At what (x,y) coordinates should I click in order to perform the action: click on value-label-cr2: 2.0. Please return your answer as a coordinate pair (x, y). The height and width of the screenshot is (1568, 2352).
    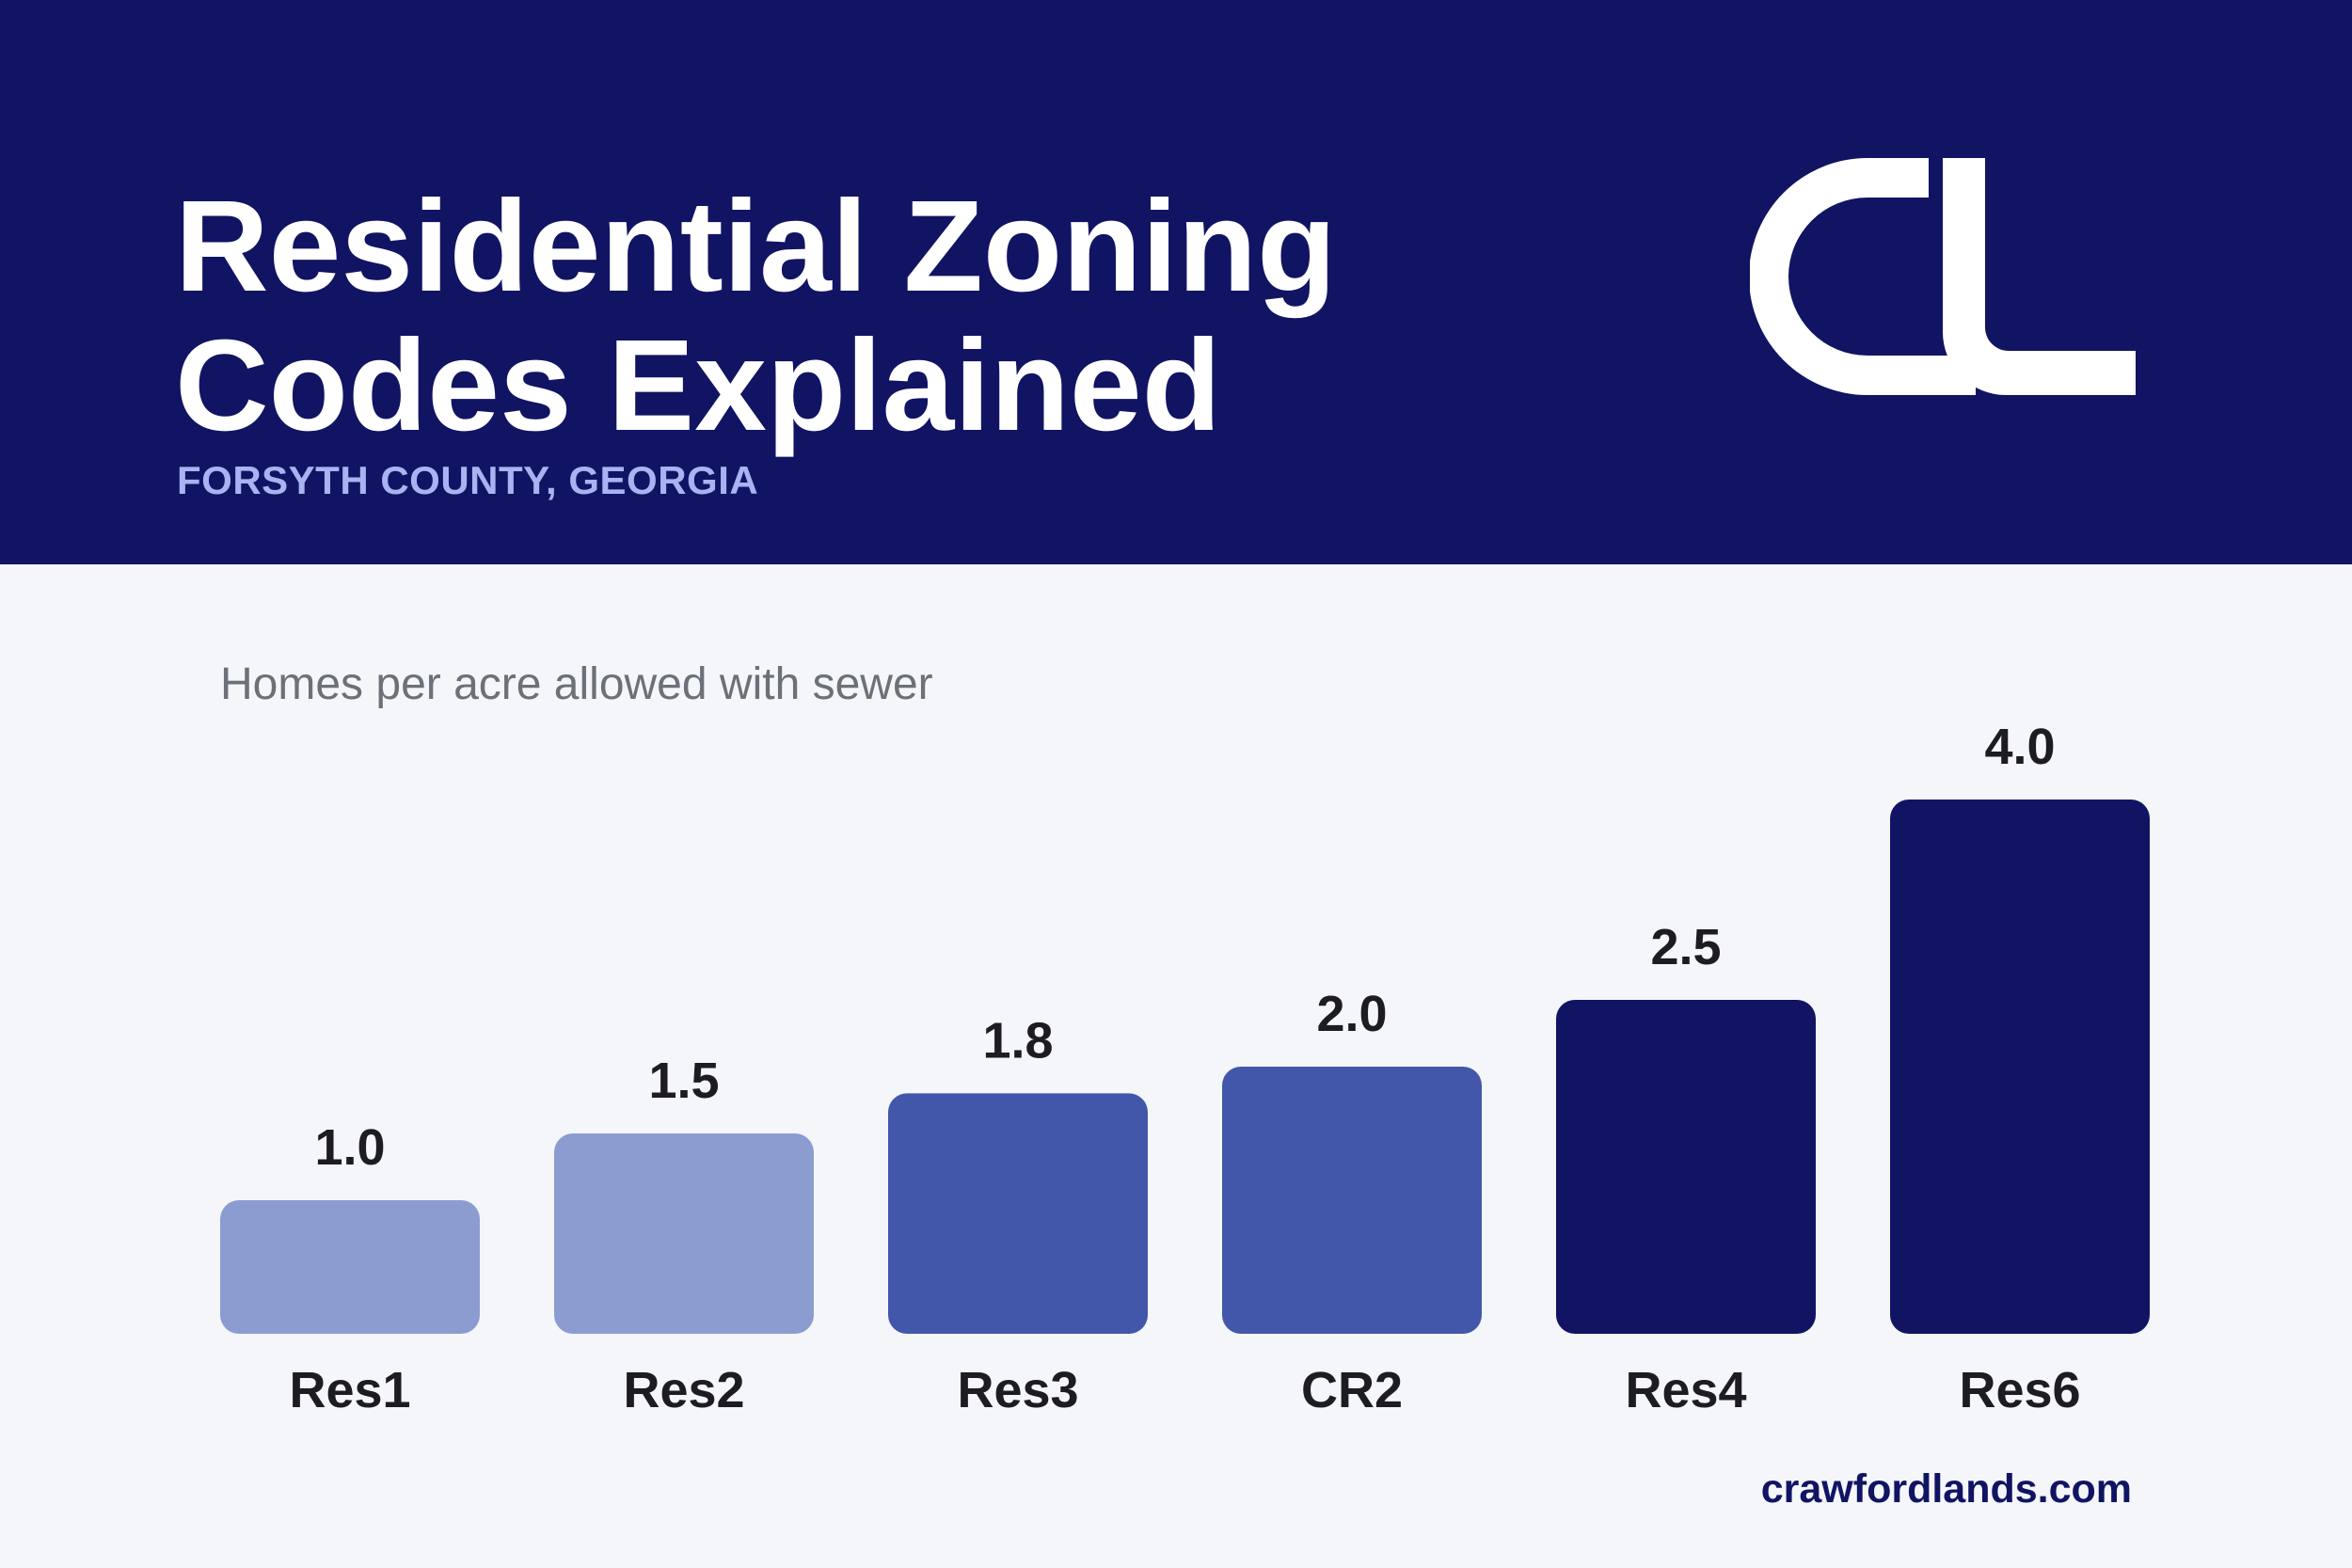
    Looking at the image, I should click on (1351, 1014).